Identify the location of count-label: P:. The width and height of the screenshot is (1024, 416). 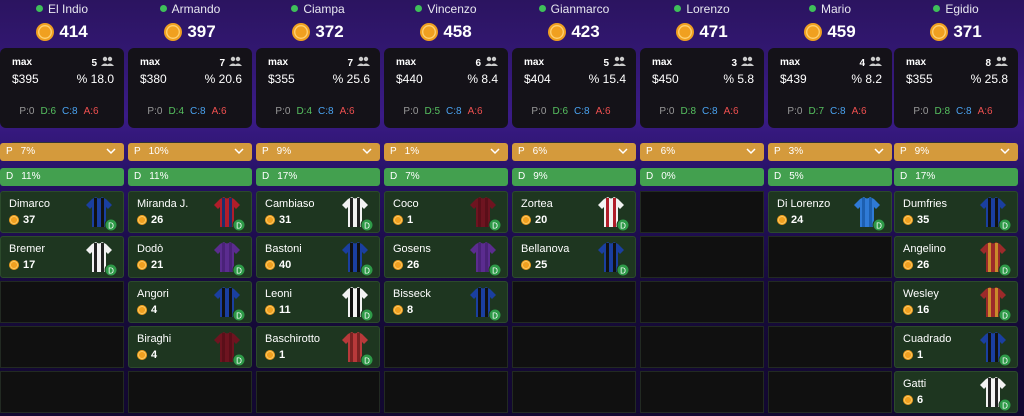
(280, 111).